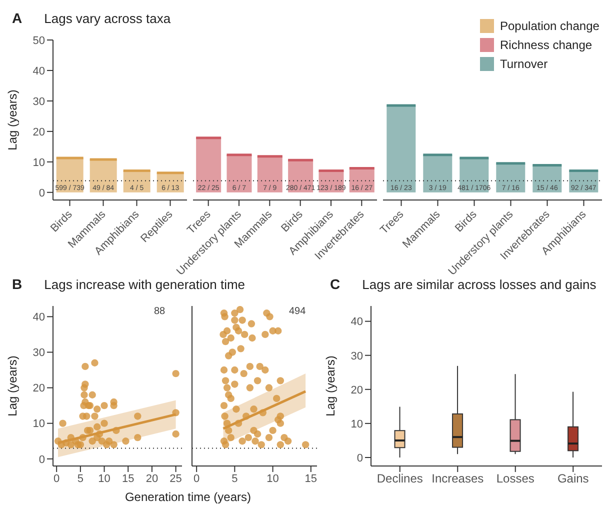  What do you see at coordinates (107, 18) in the screenshot?
I see `chart-title: Lags vary across taxa` at bounding box center [107, 18].